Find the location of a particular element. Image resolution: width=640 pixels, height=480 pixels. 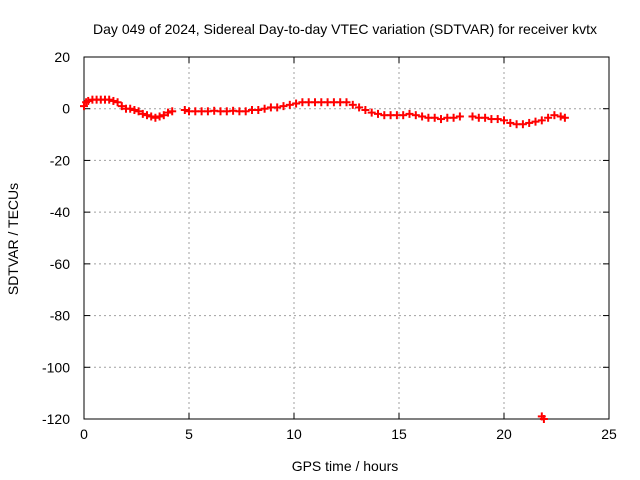

y-tick-label: -100 is located at coordinates (56, 367).